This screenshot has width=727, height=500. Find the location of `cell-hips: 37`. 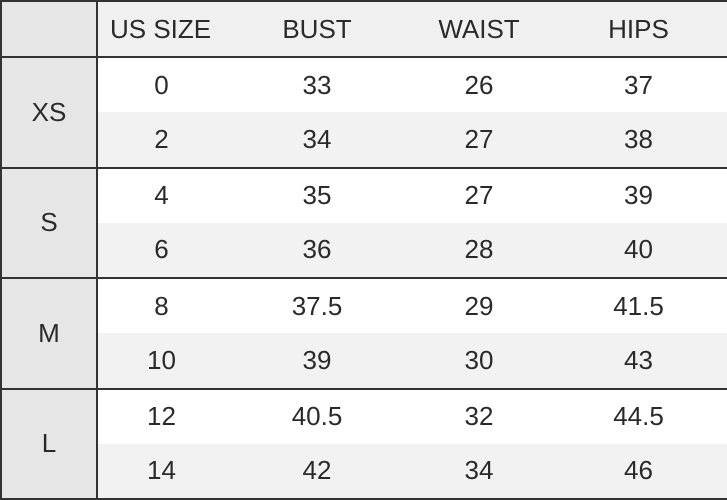

cell-hips: 37 is located at coordinates (638, 85).